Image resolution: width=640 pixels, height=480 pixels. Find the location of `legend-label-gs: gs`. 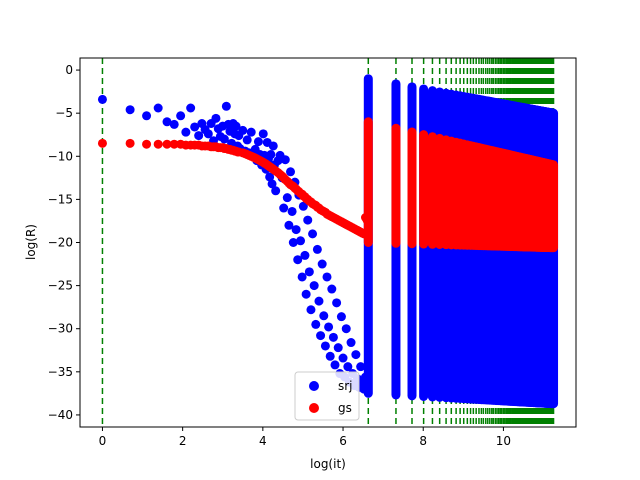

legend-label-gs: gs is located at coordinates (345, 408).